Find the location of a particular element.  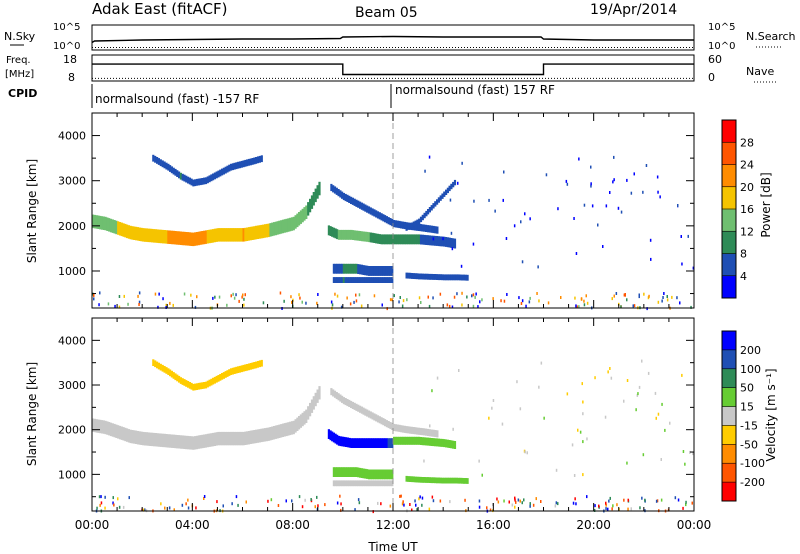

velocity-colorbar: 200 100 50 15 -15 -50 -100 -200 is located at coordinates (743, 416).